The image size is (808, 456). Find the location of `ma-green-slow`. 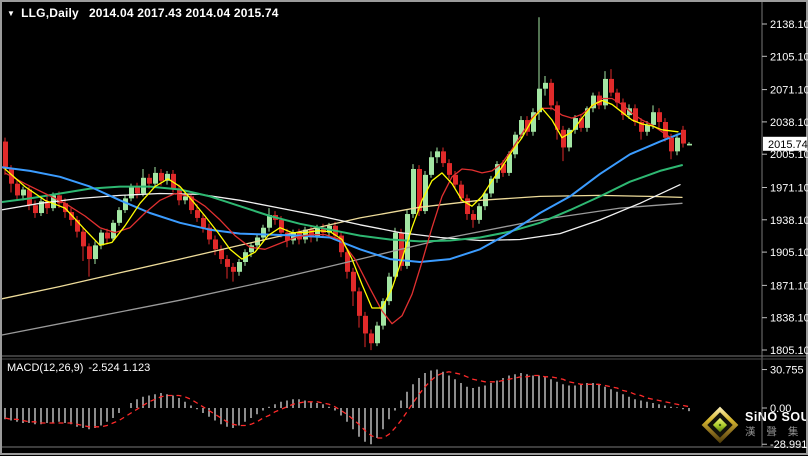

ma-green-slow is located at coordinates (341, 203).